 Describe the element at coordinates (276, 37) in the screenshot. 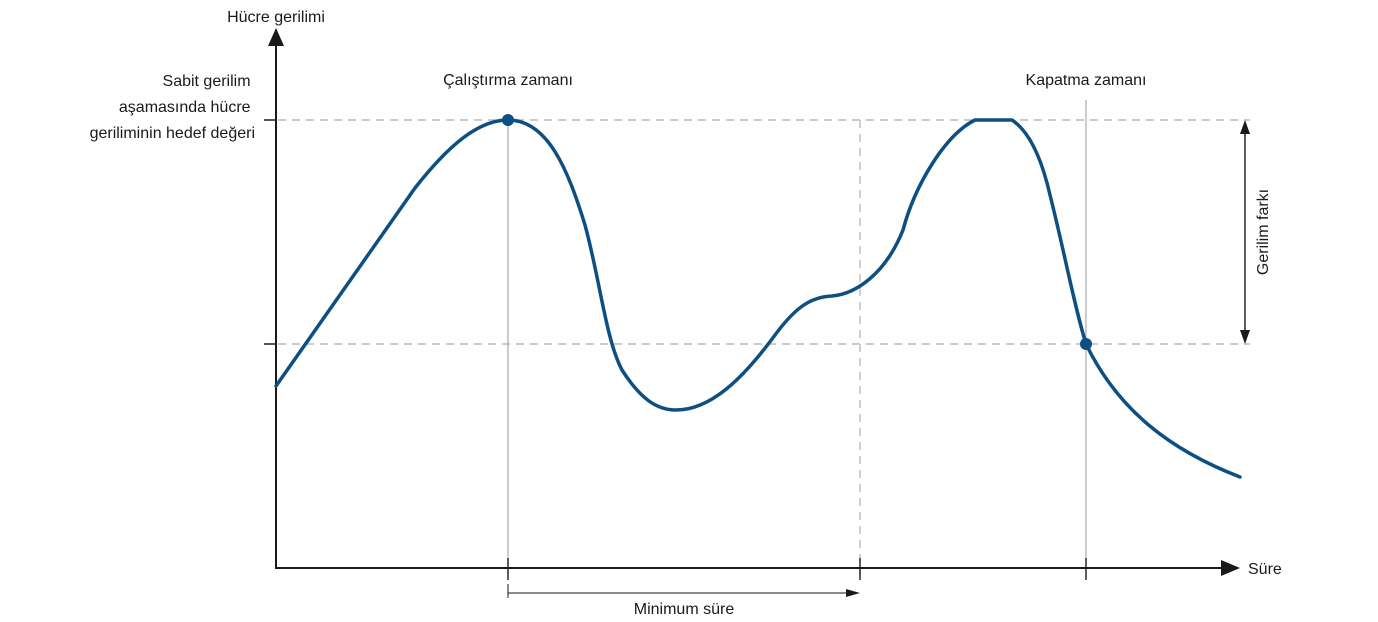

I see `y-axis-arrow` at that location.